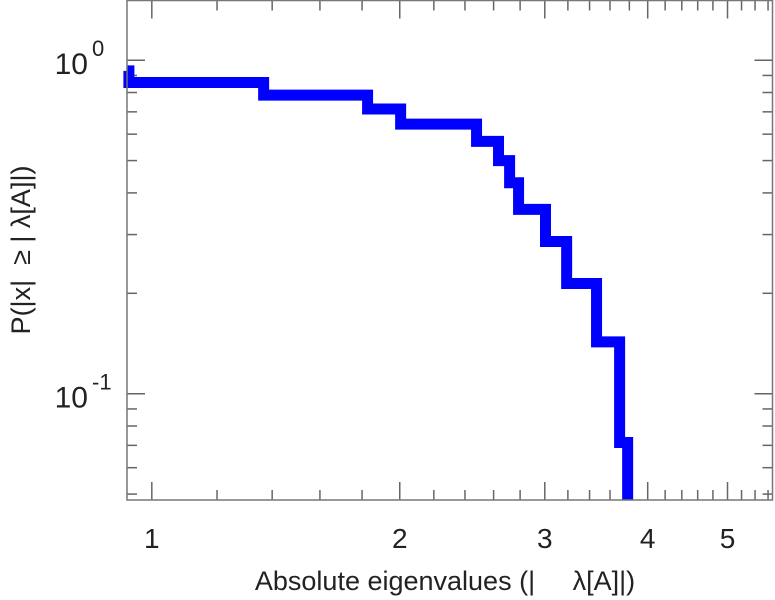 The width and height of the screenshot is (775, 600). Describe the element at coordinates (728, 538) in the screenshot. I see `x-tick-label: 5` at that location.